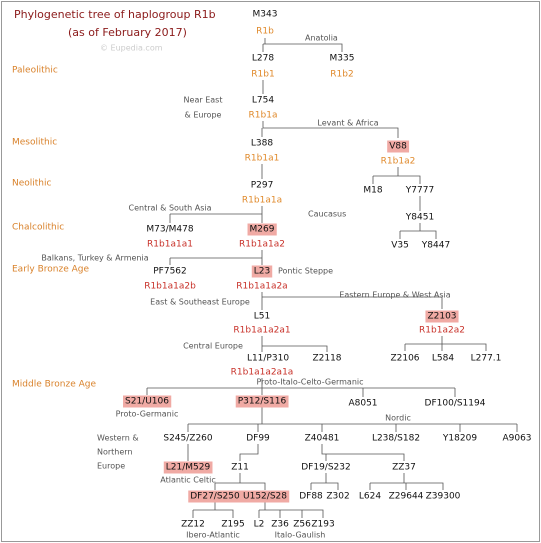 Image resolution: width=541 pixels, height=543 pixels. I want to click on snp-marker: Z39300, so click(443, 497).